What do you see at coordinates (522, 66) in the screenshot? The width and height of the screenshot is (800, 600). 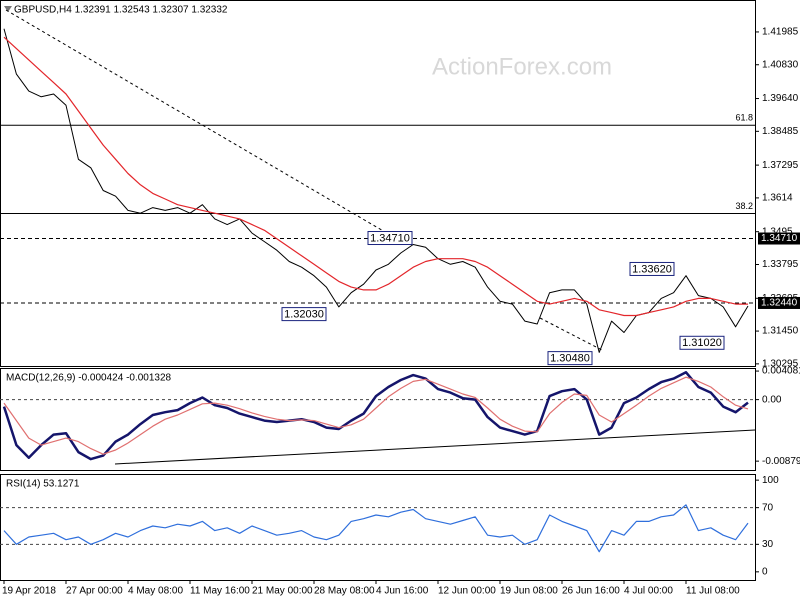 I see `watermark: ActionForex.com` at bounding box center [522, 66].